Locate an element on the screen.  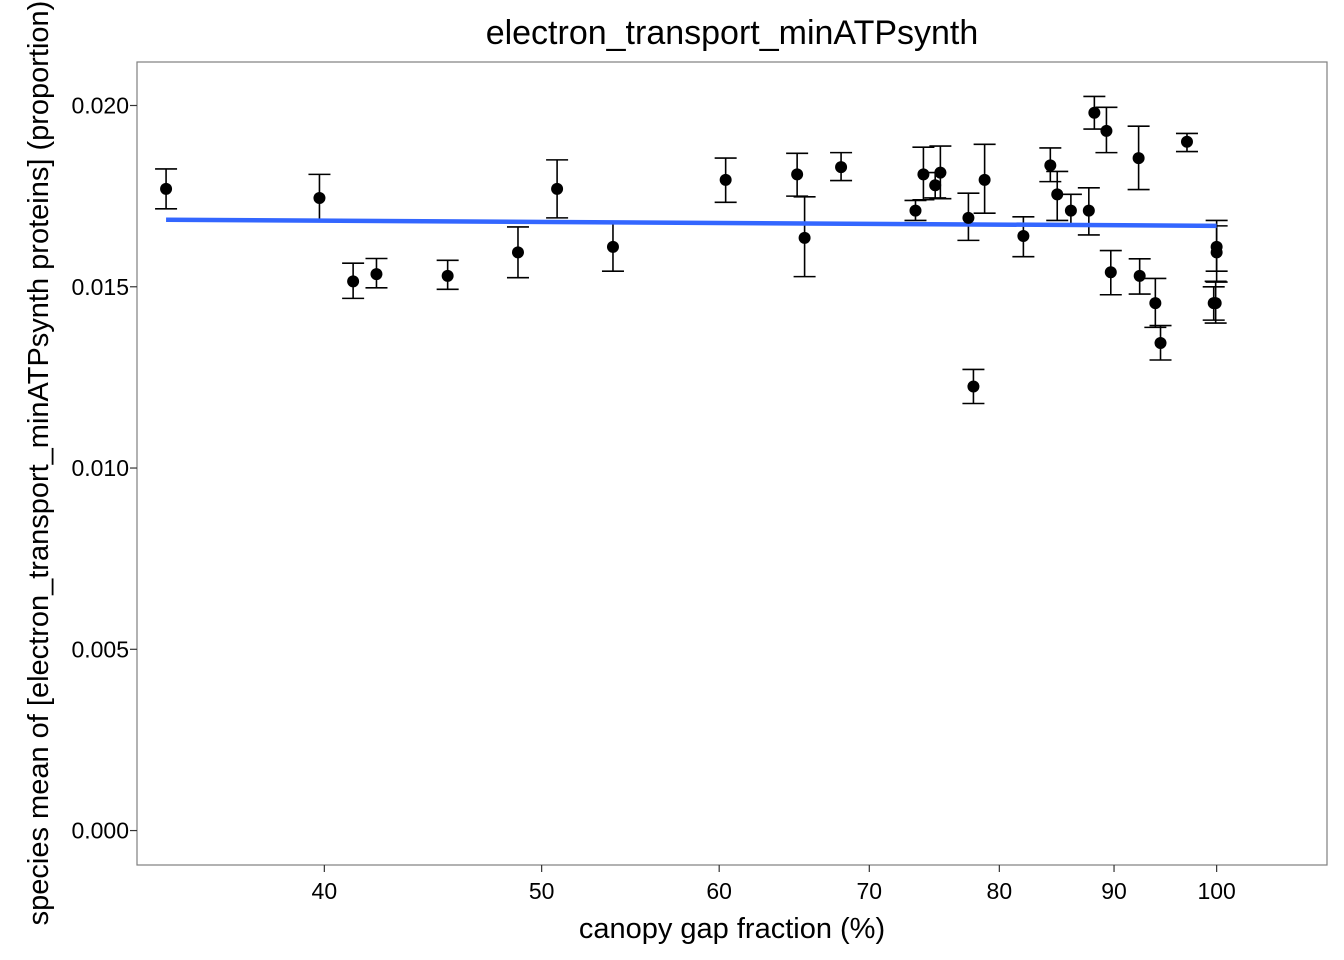
fit-line-group is located at coordinates (691, 223).